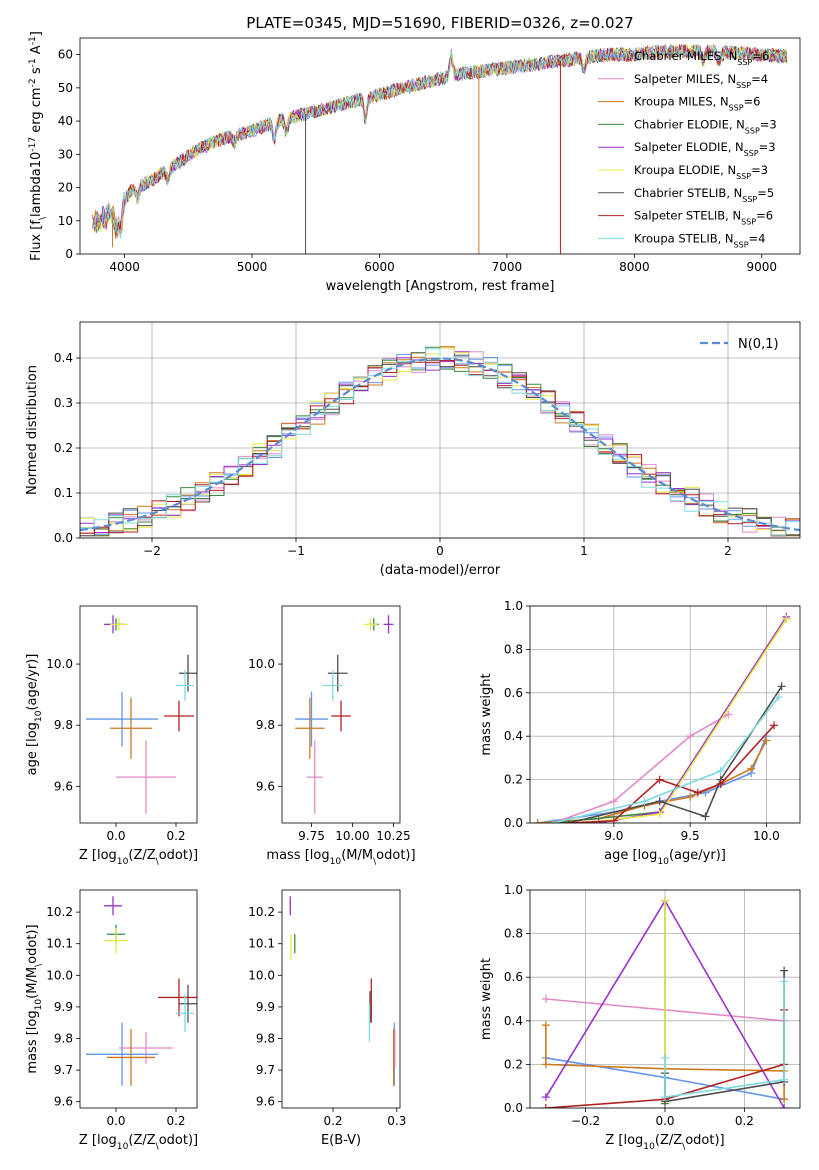  Describe the element at coordinates (32, 430) in the screenshot. I see `y-axis-label: Normed distribution` at that location.